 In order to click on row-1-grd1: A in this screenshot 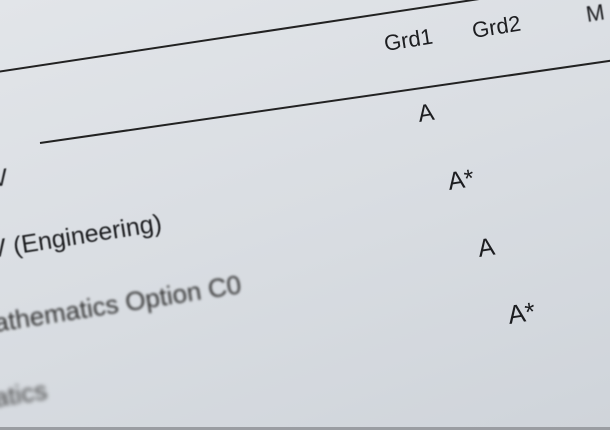, I will do `click(425, 113)`.